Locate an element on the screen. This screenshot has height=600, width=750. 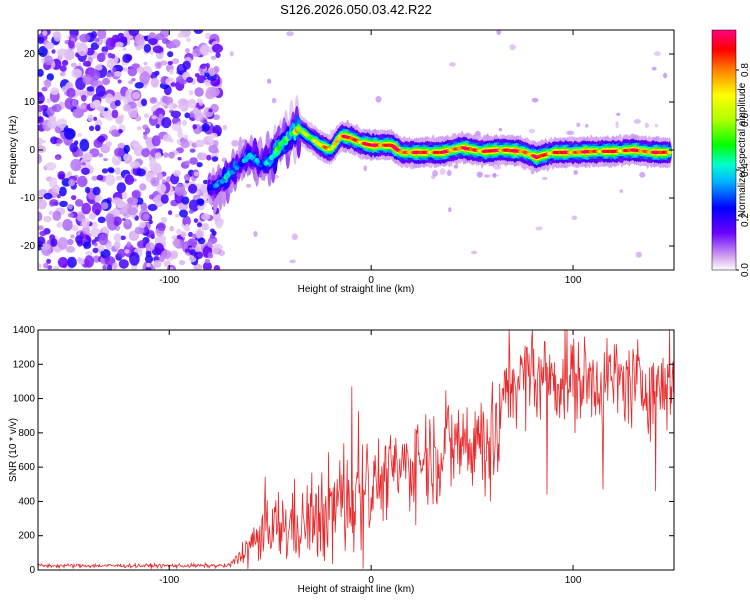
spectrogram-ridge is located at coordinates (439, 154).